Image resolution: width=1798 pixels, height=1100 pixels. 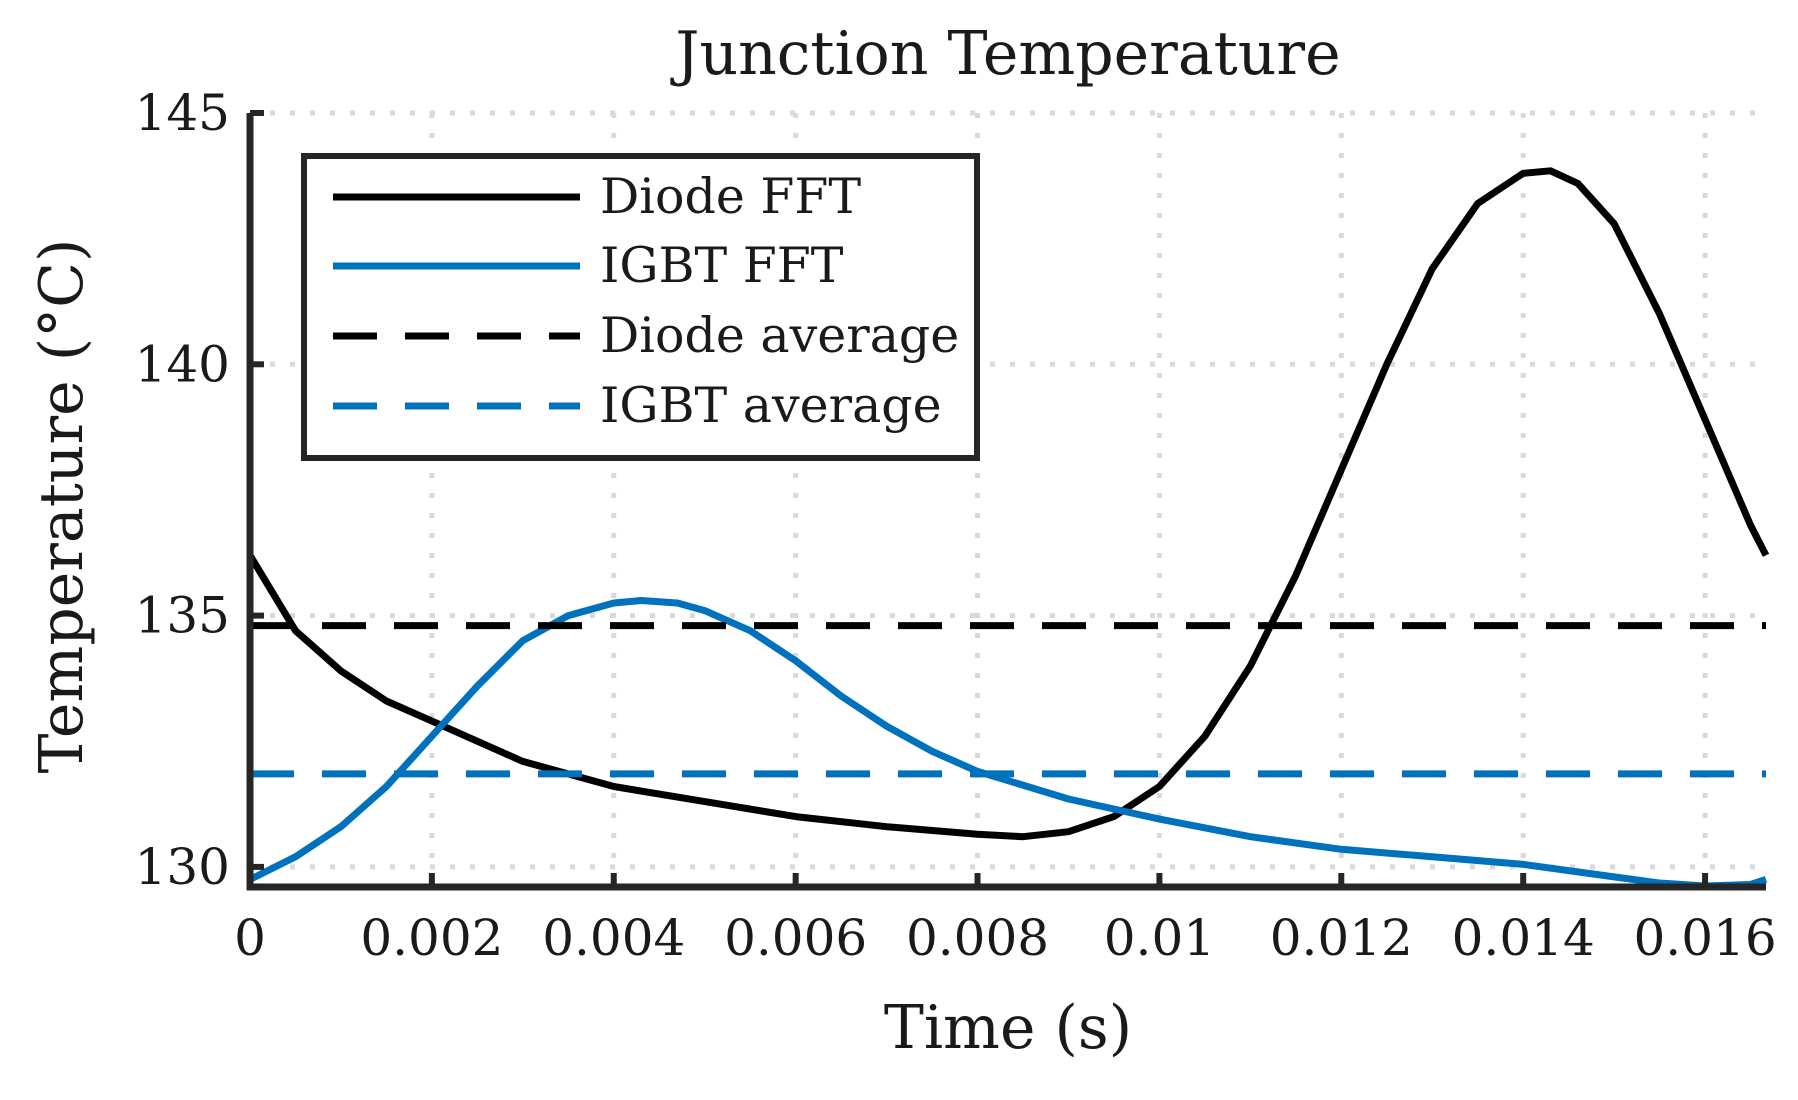 What do you see at coordinates (771, 405) in the screenshot?
I see `legend-label: IGBT average` at bounding box center [771, 405].